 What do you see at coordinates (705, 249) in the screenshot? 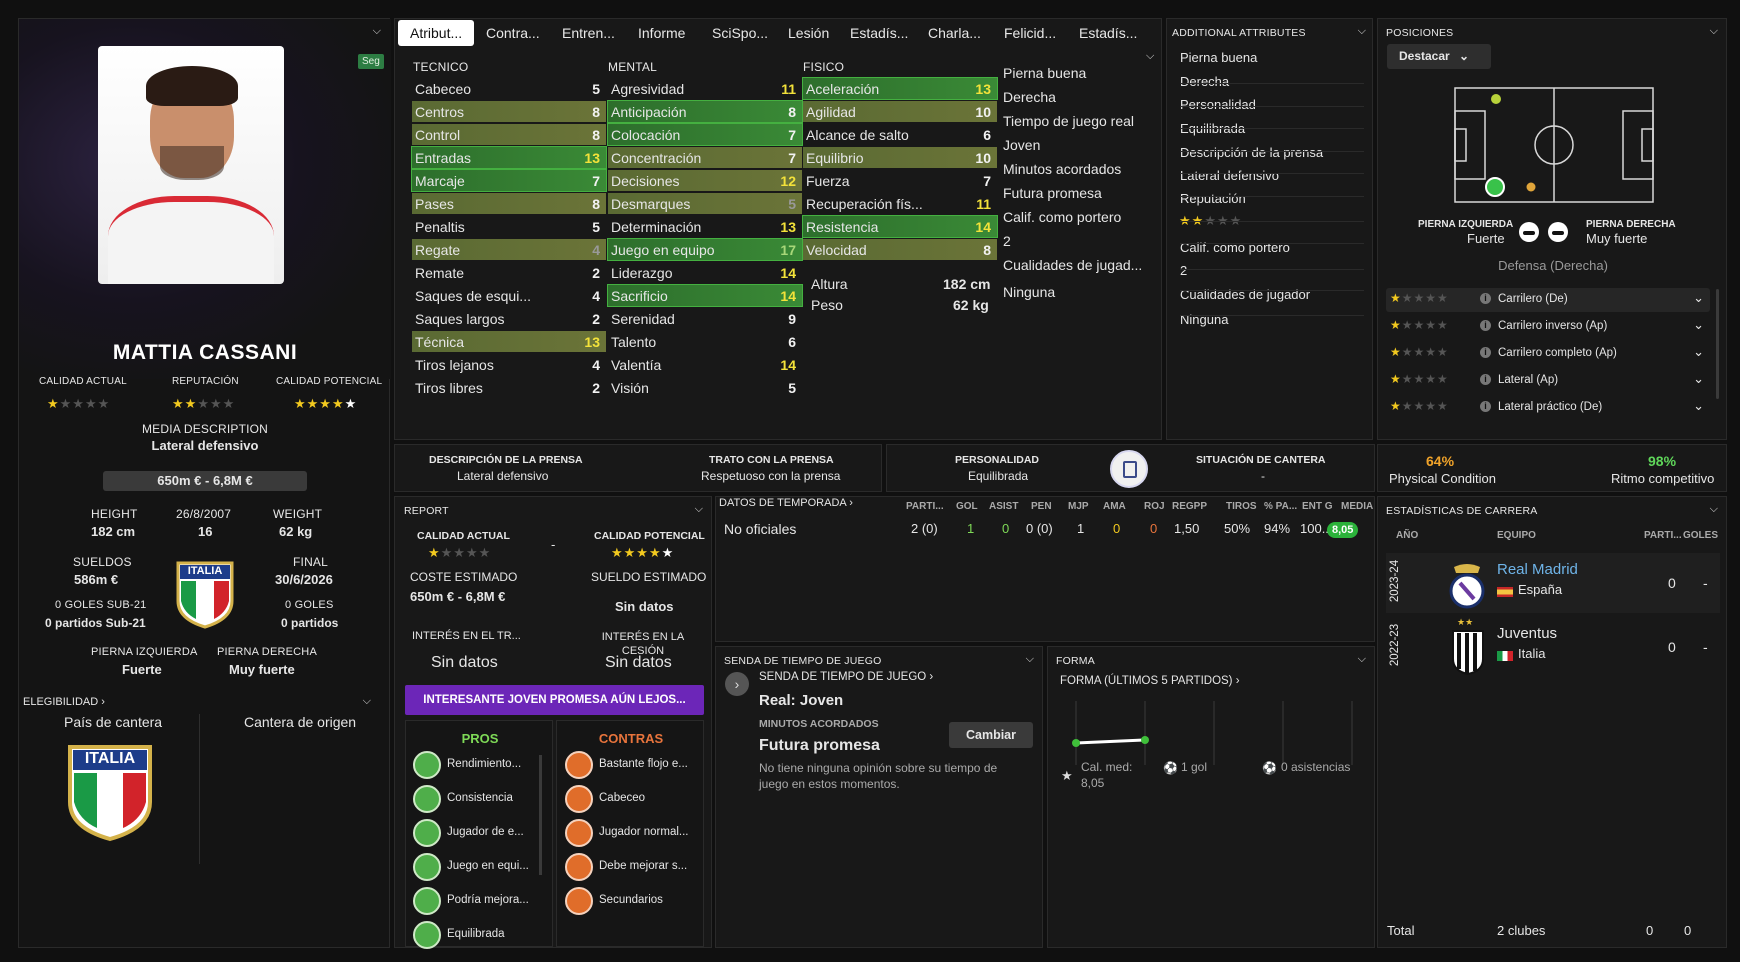
I see `attribute-row: Juego en equipo 17` at bounding box center [705, 249].